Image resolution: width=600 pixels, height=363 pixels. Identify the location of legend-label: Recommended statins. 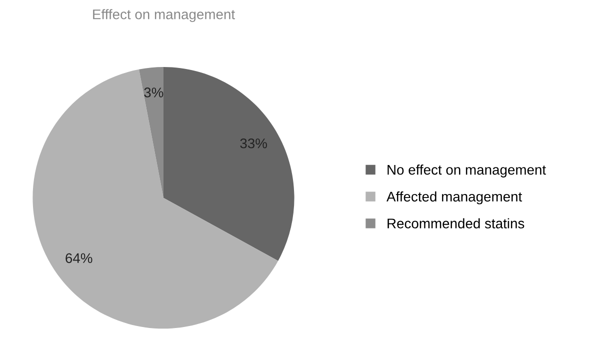
(456, 223).